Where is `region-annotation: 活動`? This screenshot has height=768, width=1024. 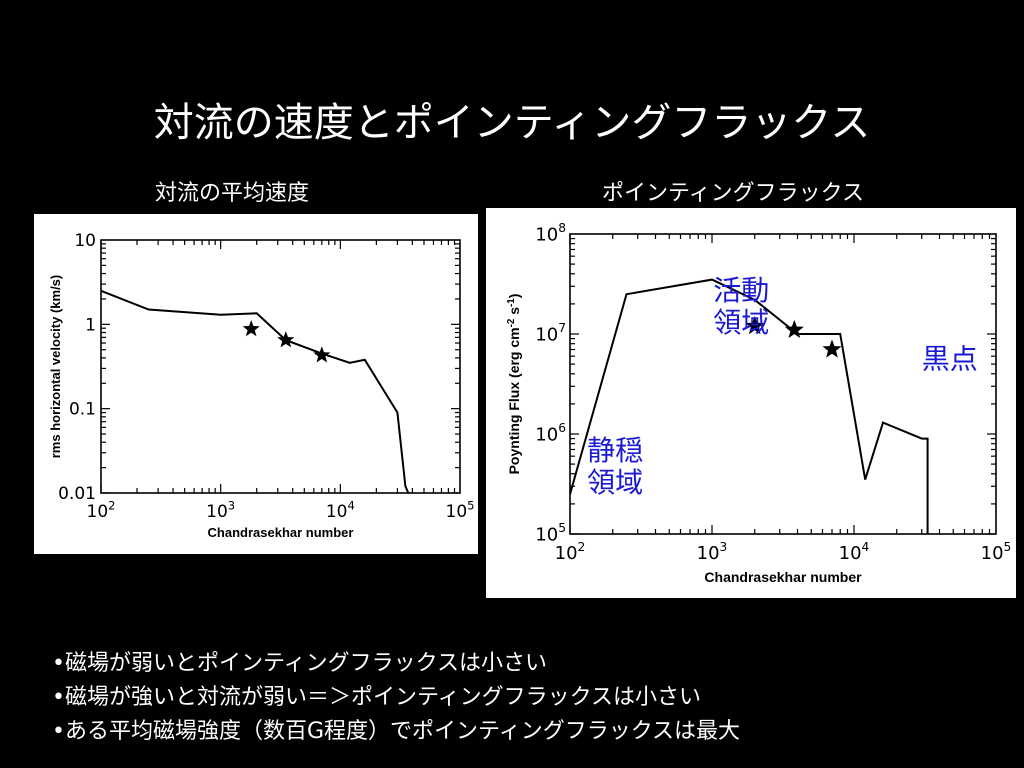
region-annotation: 活動 is located at coordinates (741, 290).